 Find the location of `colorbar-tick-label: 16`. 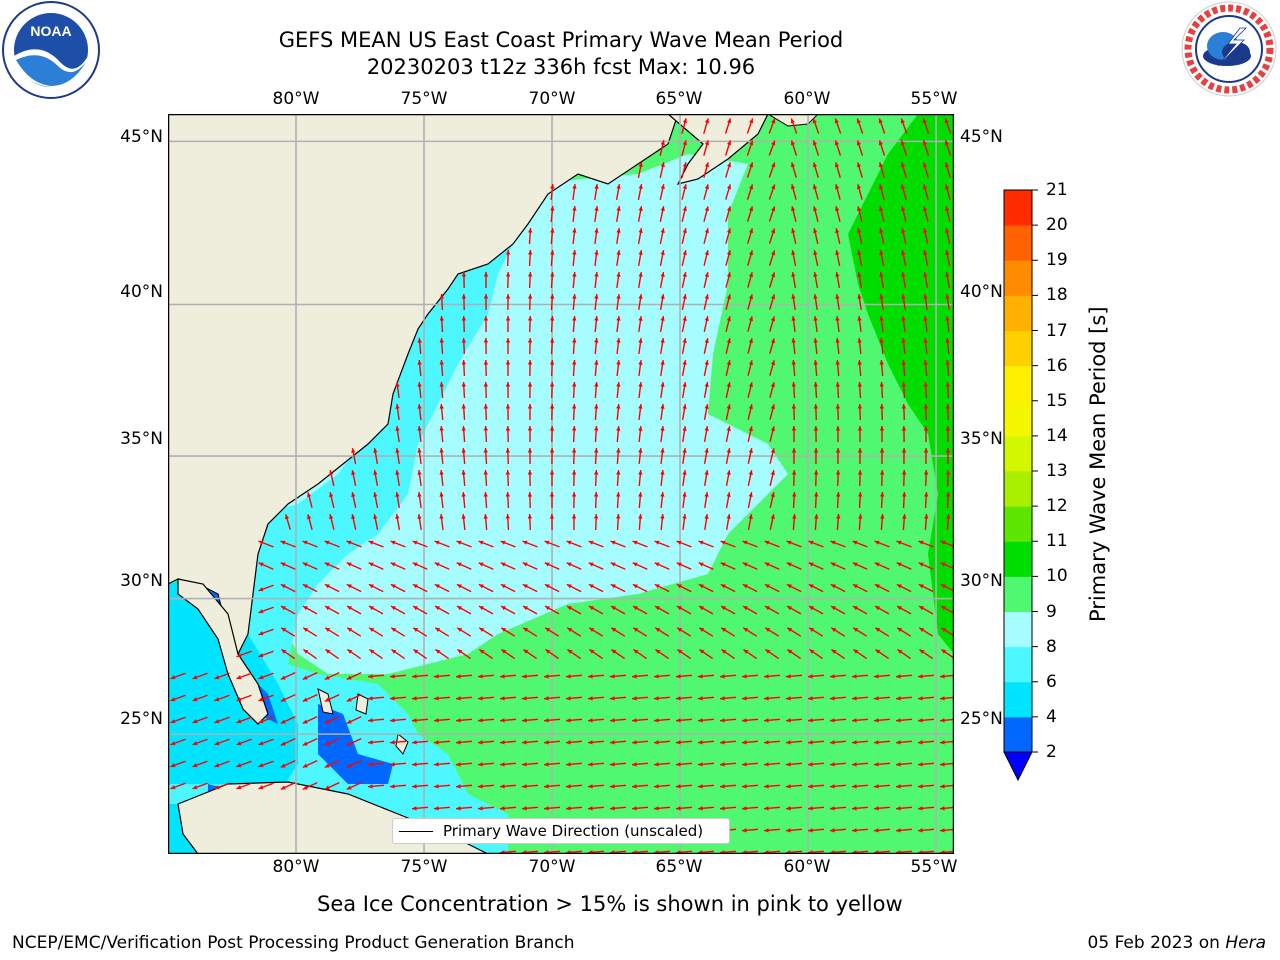

colorbar-tick-label: 16 is located at coordinates (1057, 365).